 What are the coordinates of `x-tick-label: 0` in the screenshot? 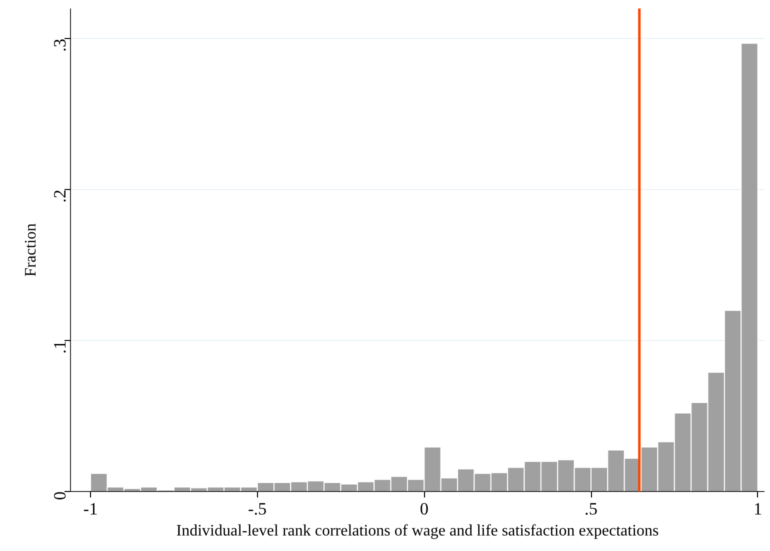 It's located at (424, 509).